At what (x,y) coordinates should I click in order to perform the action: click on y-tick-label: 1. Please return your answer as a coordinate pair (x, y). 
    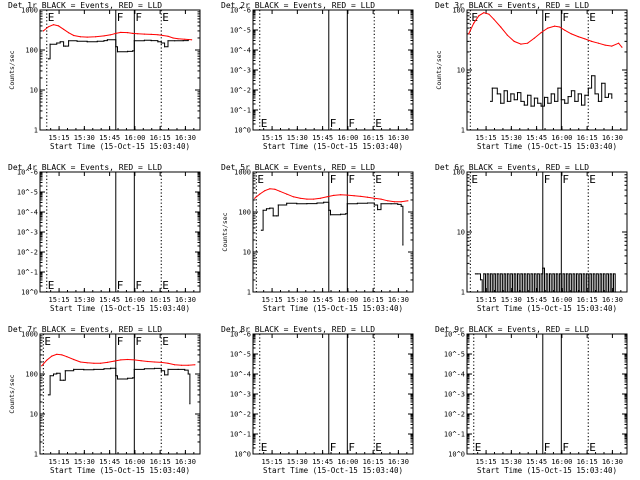
    Looking at the image, I should click on (36, 131).